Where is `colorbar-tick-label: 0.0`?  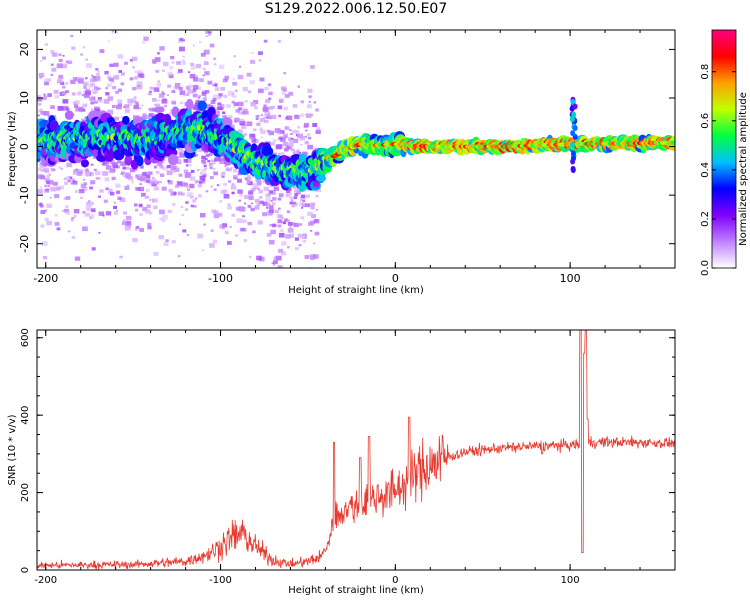
colorbar-tick-label: 0.0 is located at coordinates (705, 268).